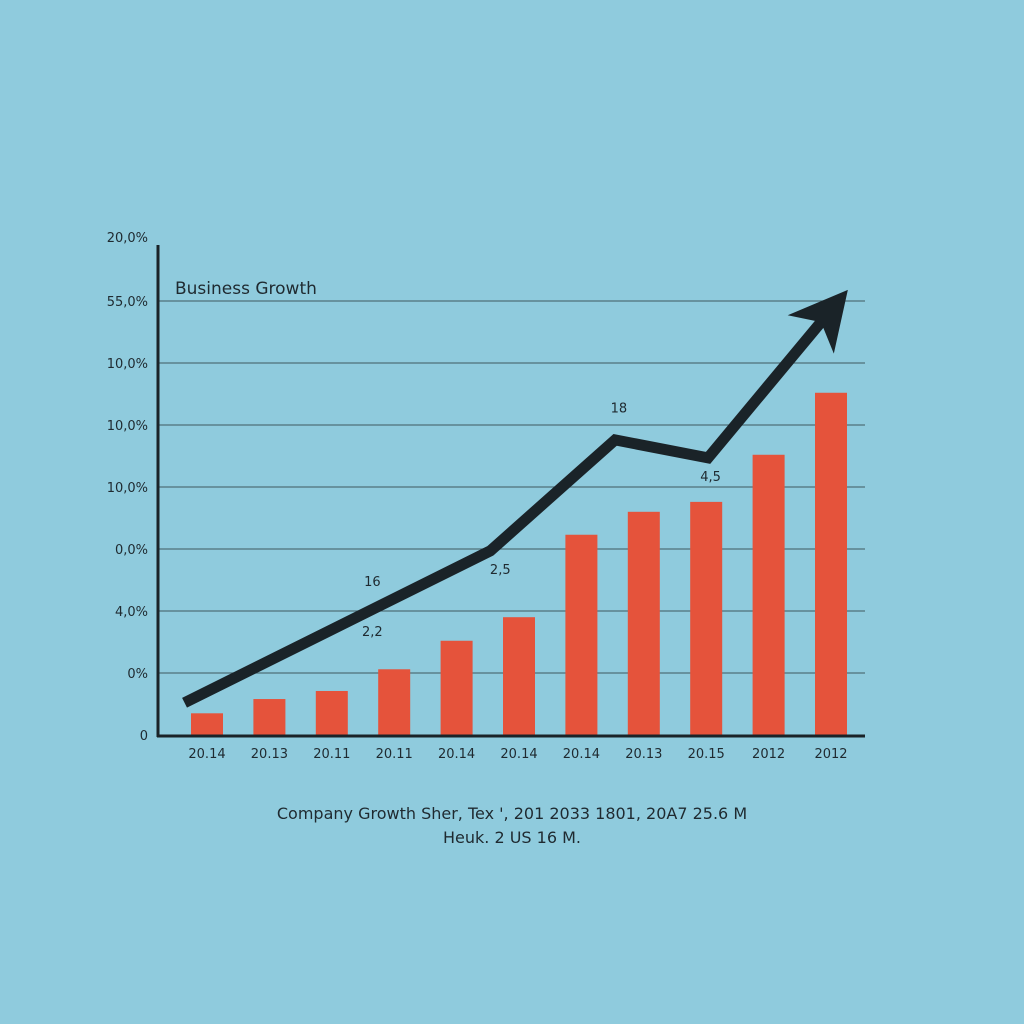 This screenshot has width=1024, height=1024. Describe the element at coordinates (706, 754) in the screenshot. I see `x-tick-label: 20.15` at that location.